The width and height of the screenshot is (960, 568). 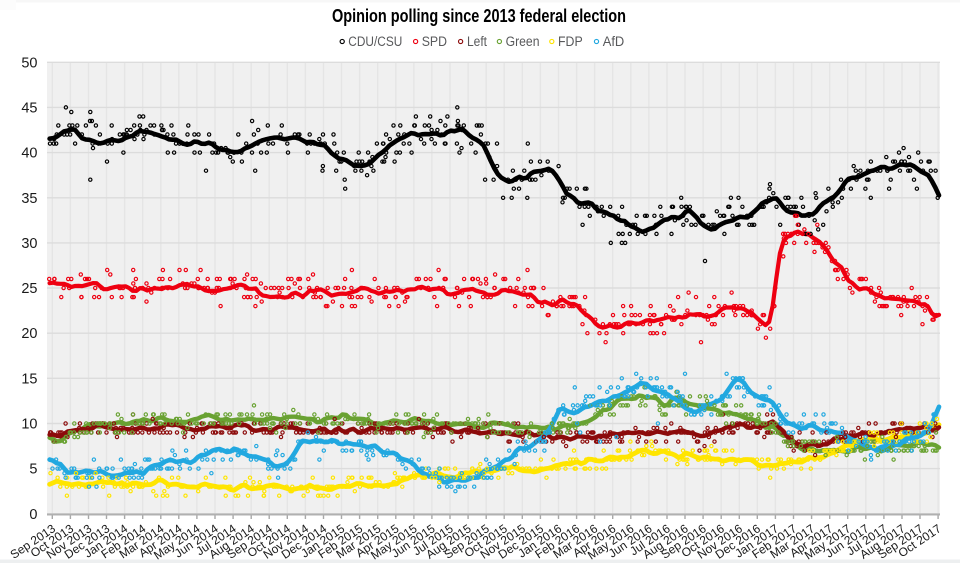 What do you see at coordinates (33, 470) in the screenshot?
I see `svg-text: 5` at bounding box center [33, 470].